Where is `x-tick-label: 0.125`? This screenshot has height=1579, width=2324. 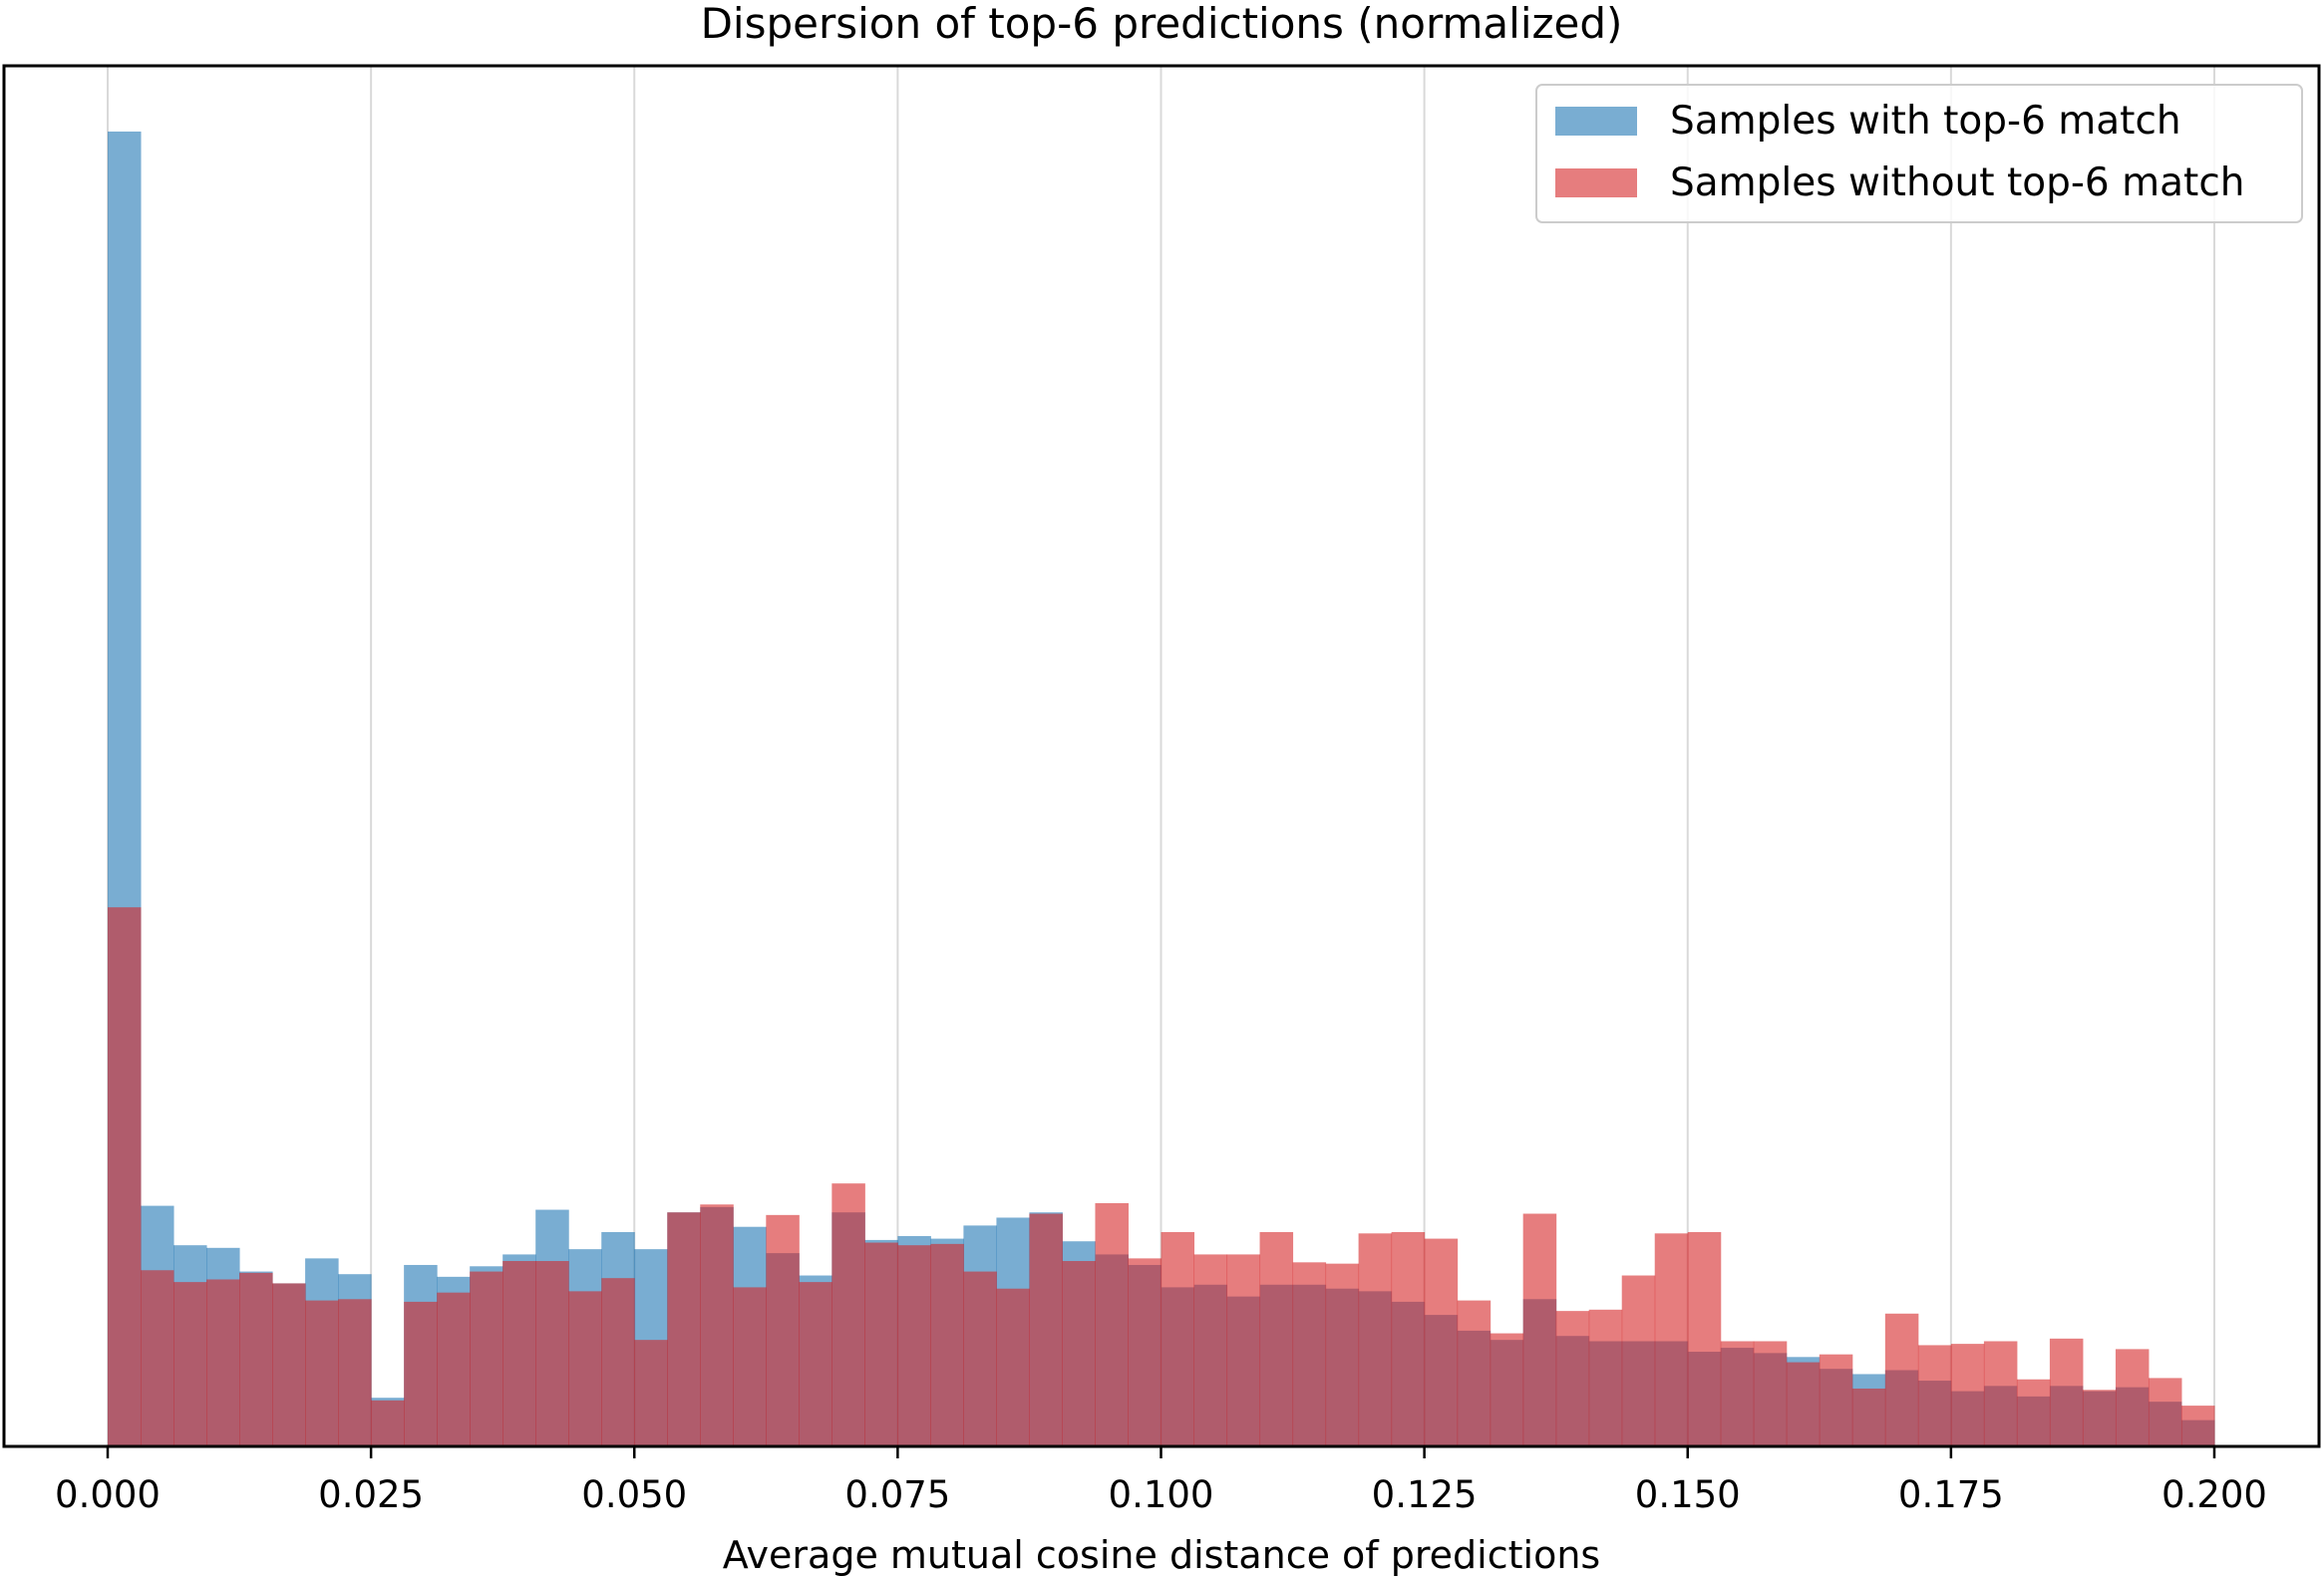
x-tick-label: 0.125 is located at coordinates (1425, 1494).